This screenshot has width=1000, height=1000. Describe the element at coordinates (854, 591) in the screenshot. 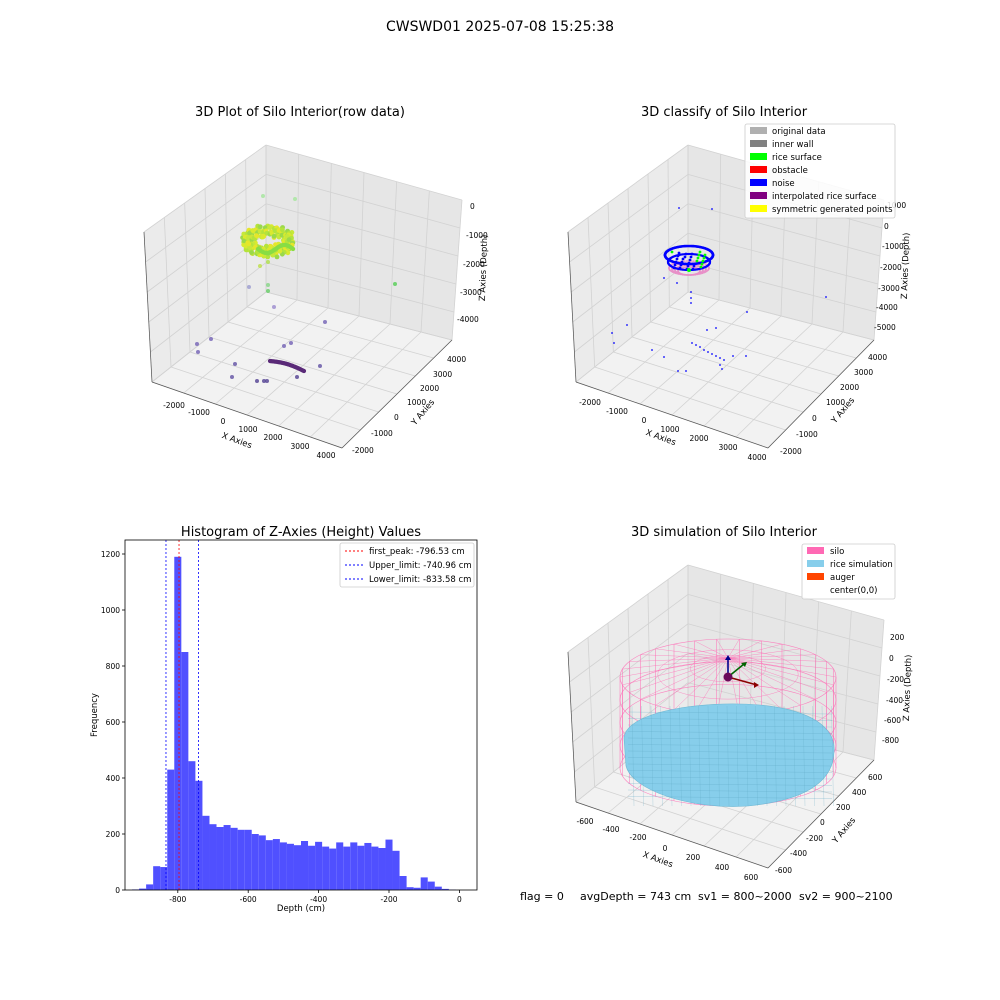

I see `simulation-legend-label: center(0,0)` at that location.